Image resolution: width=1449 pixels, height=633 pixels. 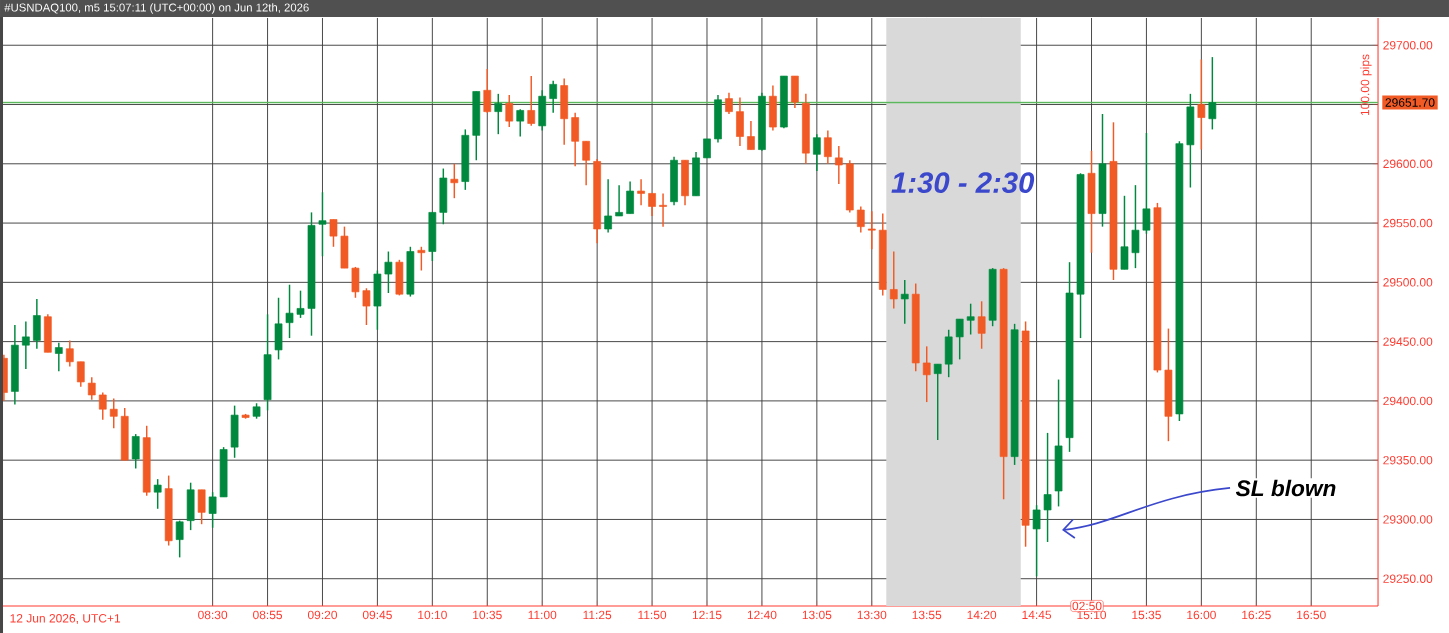 What do you see at coordinates (652, 615) in the screenshot?
I see `x-tick-label: 11:50` at bounding box center [652, 615].